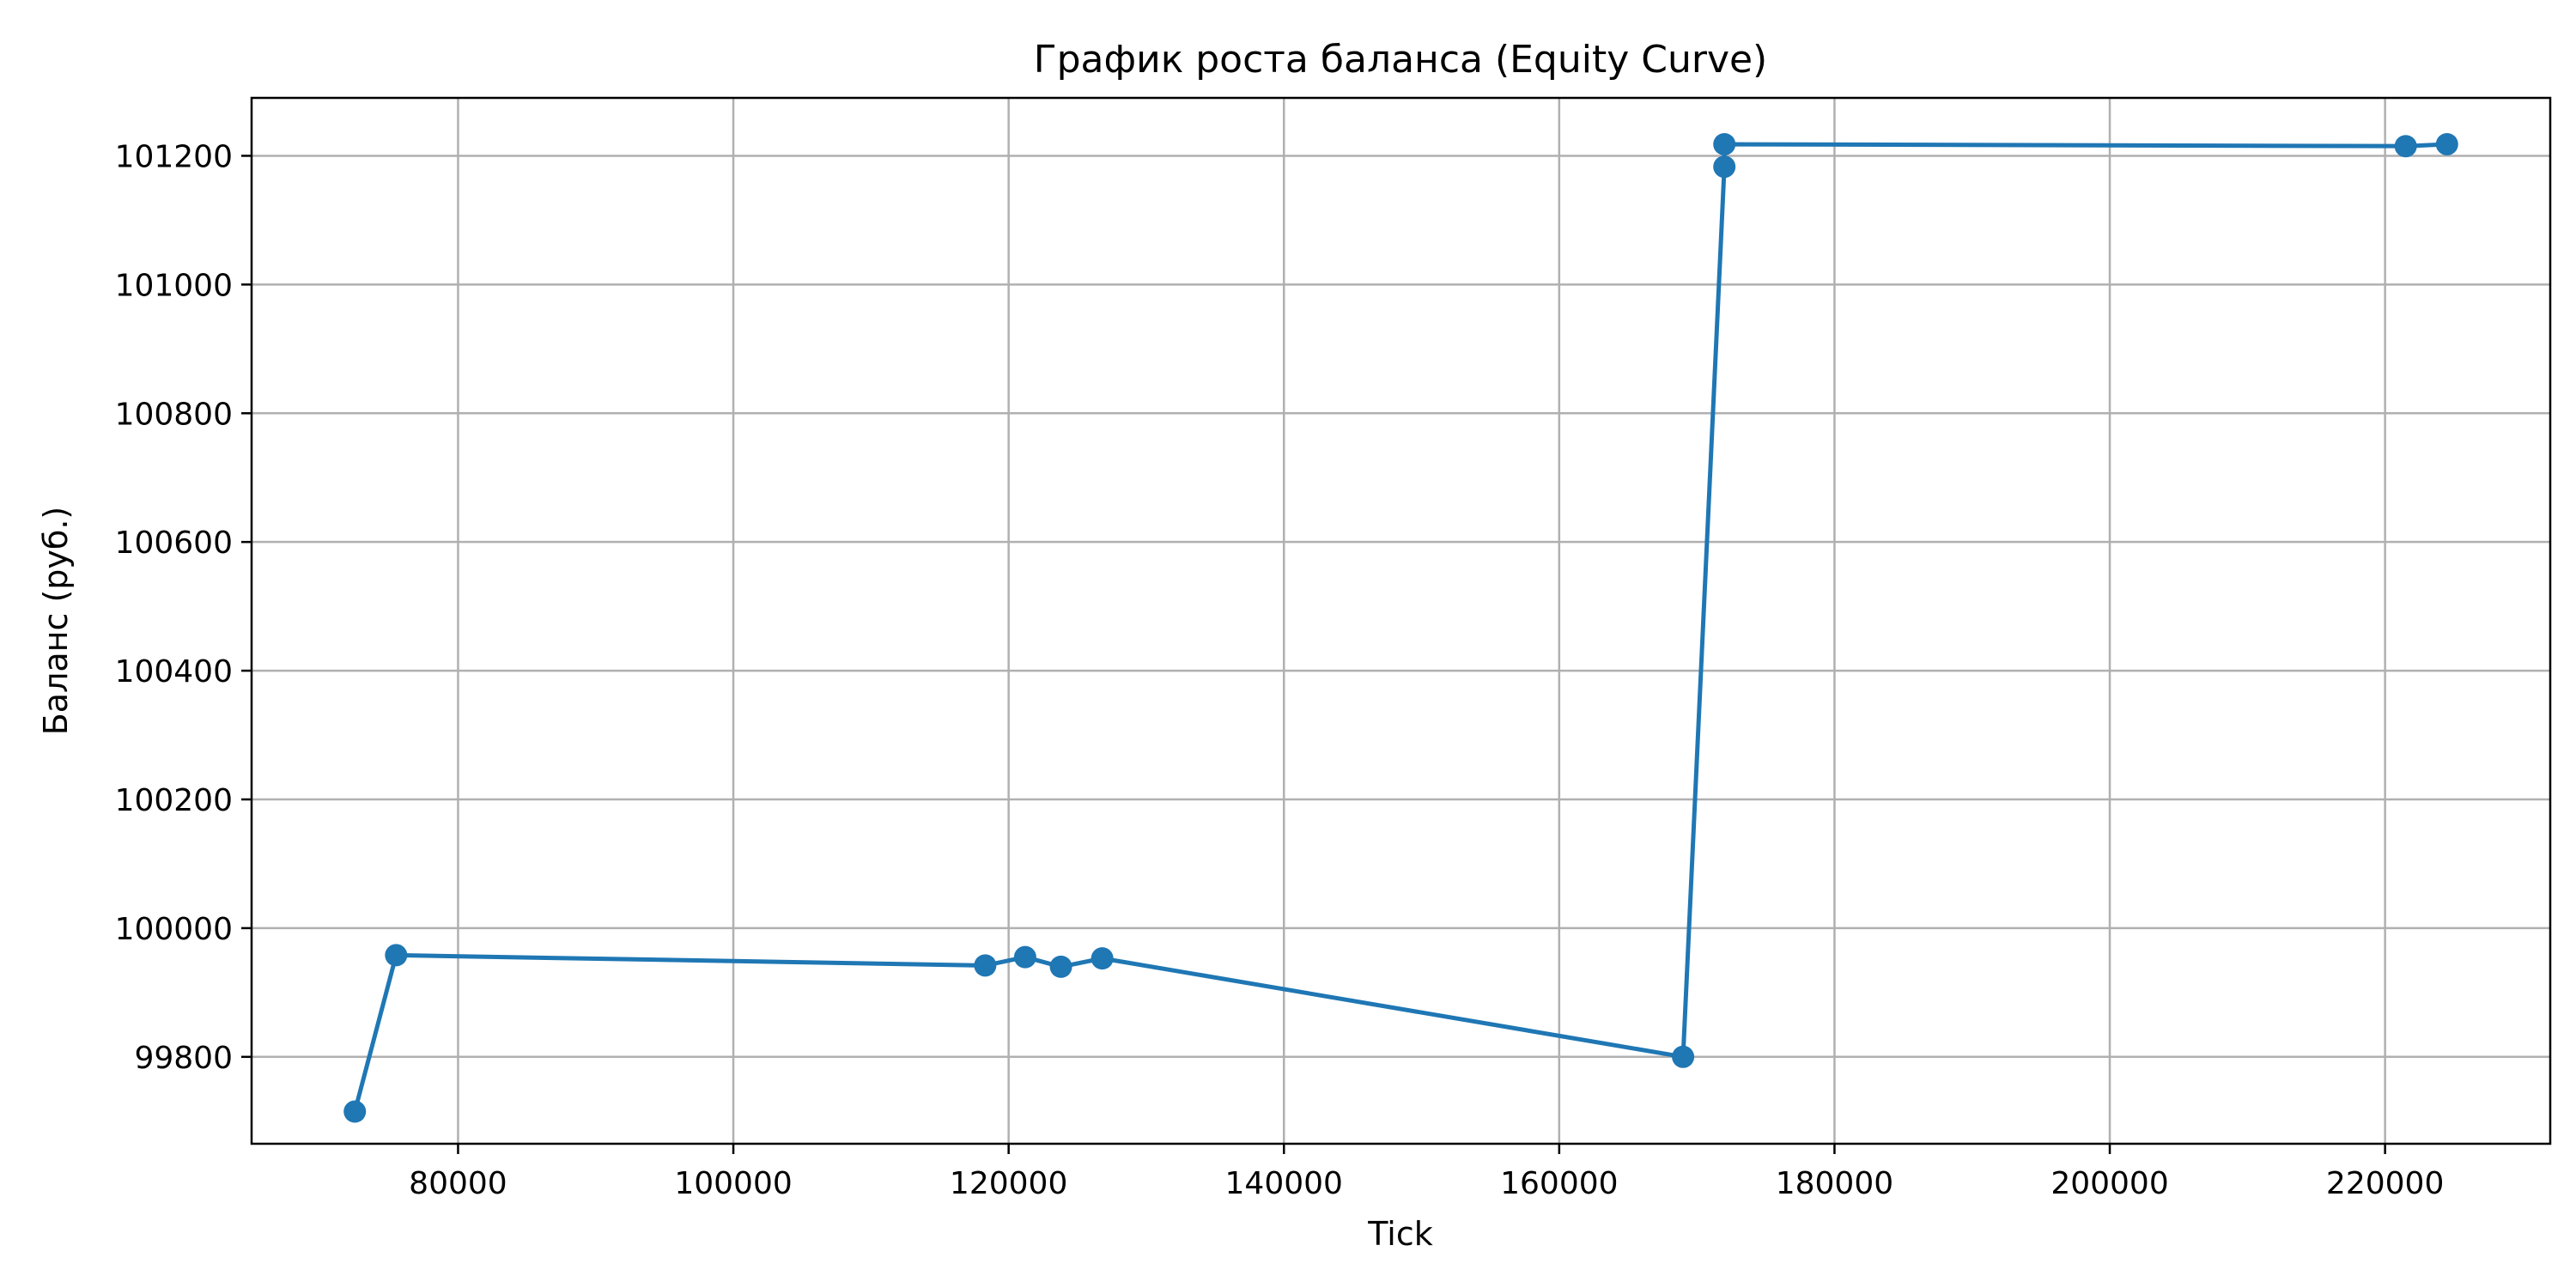 The image size is (2576, 1288). Describe the element at coordinates (458, 1184) in the screenshot. I see `x-tick-label: 80000` at that location.